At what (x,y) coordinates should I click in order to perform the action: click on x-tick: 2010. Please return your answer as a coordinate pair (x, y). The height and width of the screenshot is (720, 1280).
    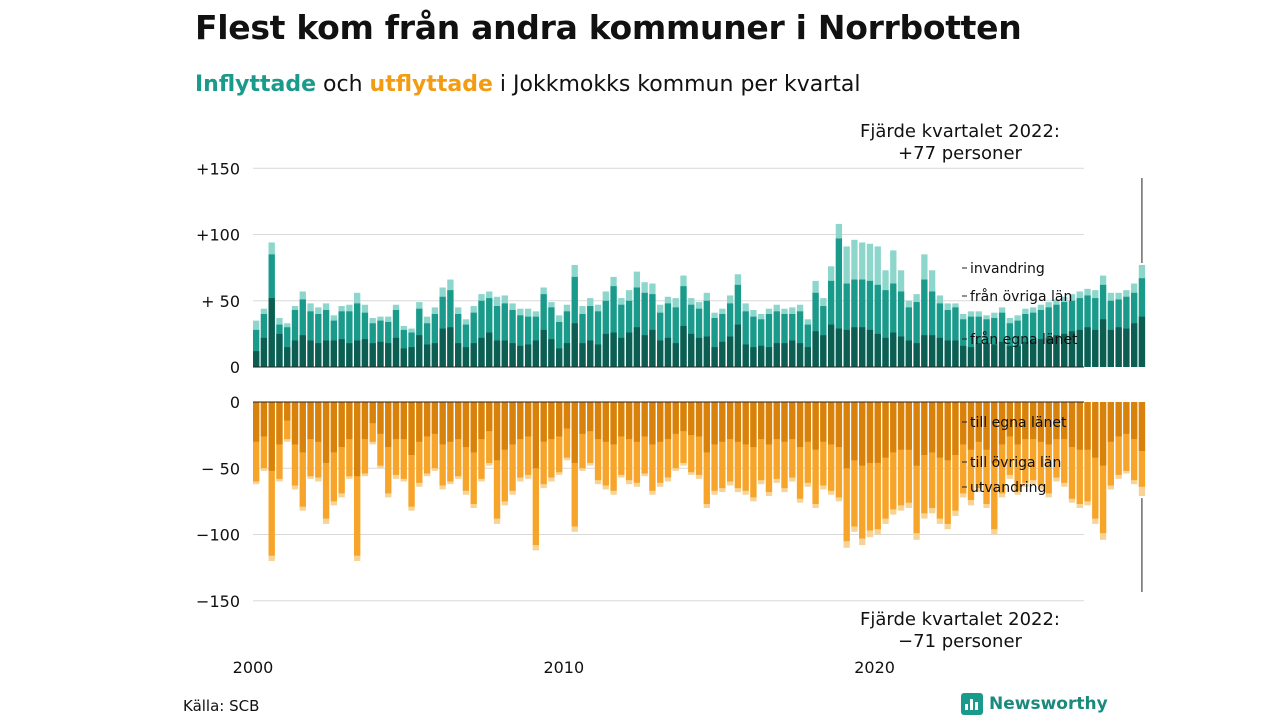
    Looking at the image, I should click on (563, 667).